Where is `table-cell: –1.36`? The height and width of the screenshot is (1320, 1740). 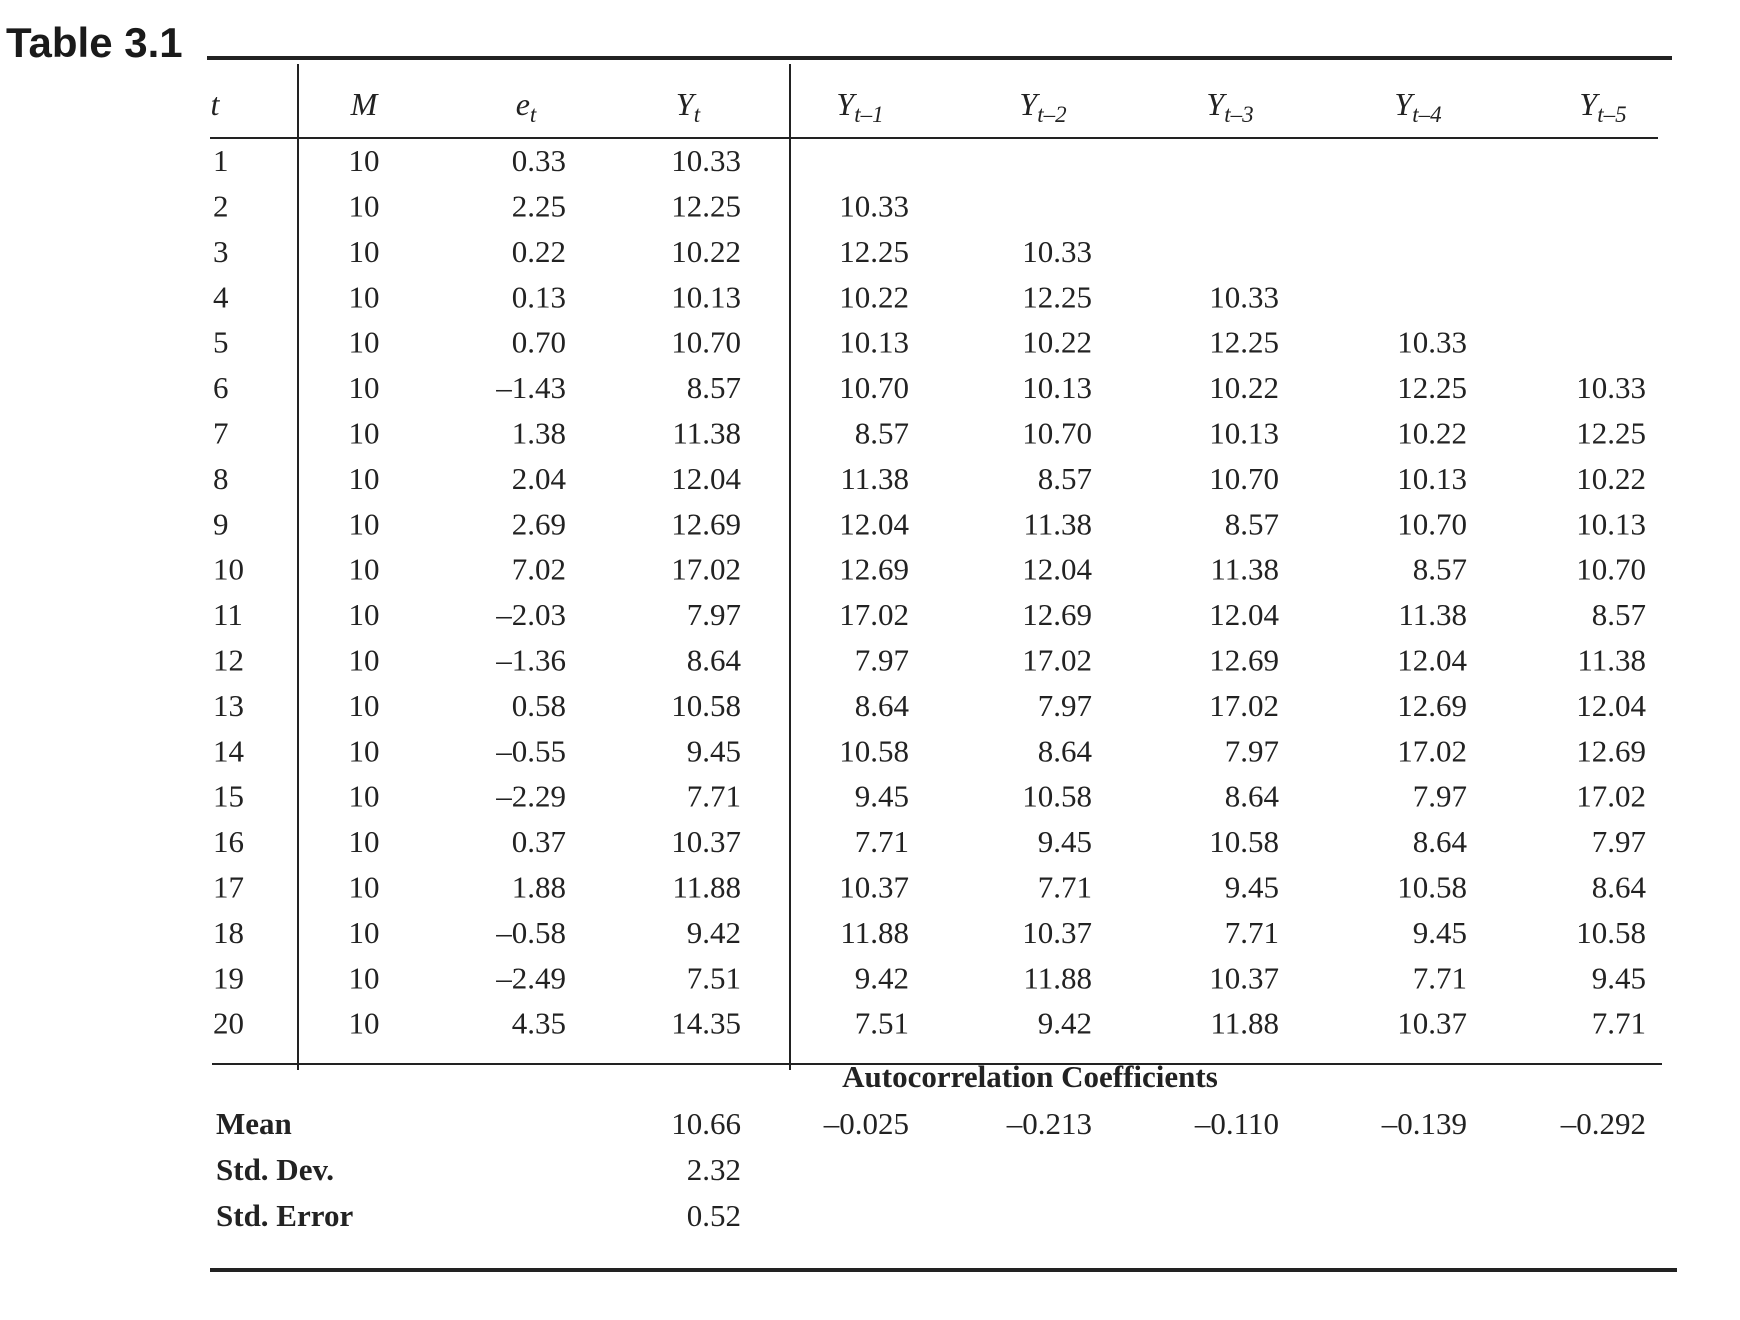 table-cell: –1.36 is located at coordinates (530, 660).